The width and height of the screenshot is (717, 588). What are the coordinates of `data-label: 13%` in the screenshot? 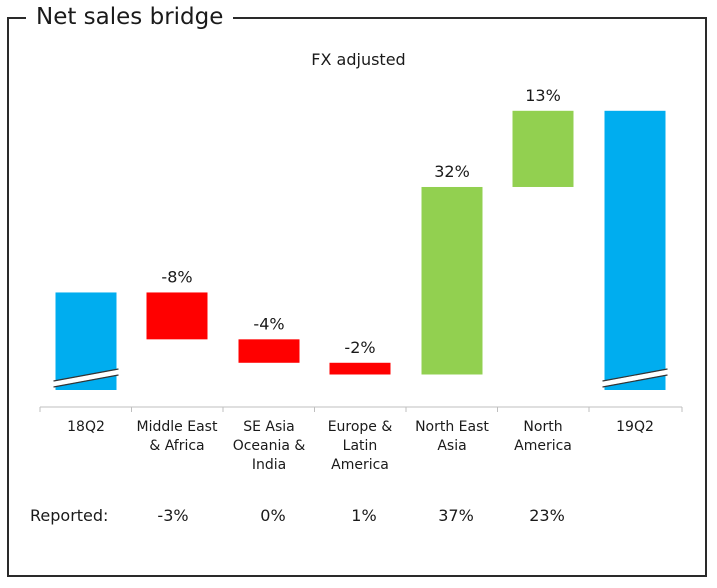 It's located at (543, 95).